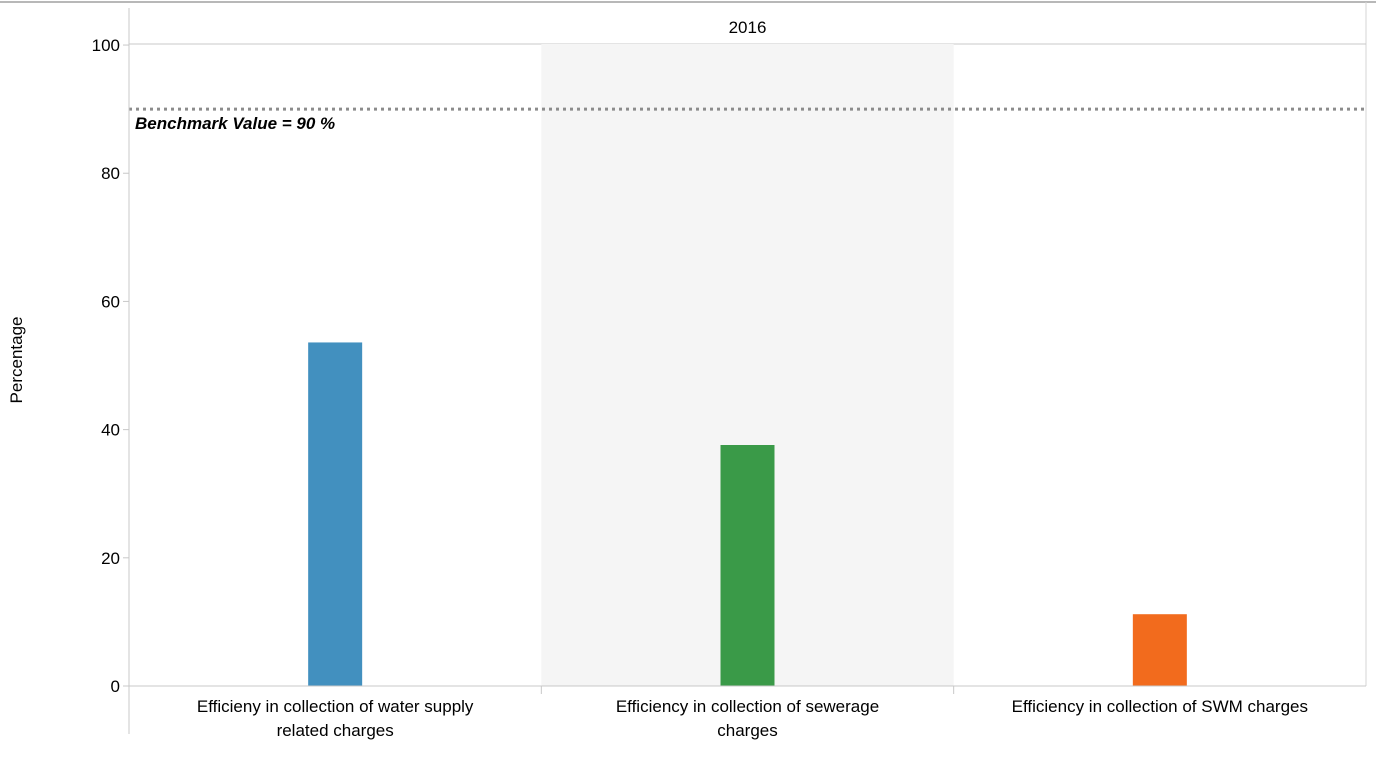 The image size is (1376, 767). Describe the element at coordinates (235, 123) in the screenshot. I see `benchmark-label: Benchmark Value = 90 %` at that location.